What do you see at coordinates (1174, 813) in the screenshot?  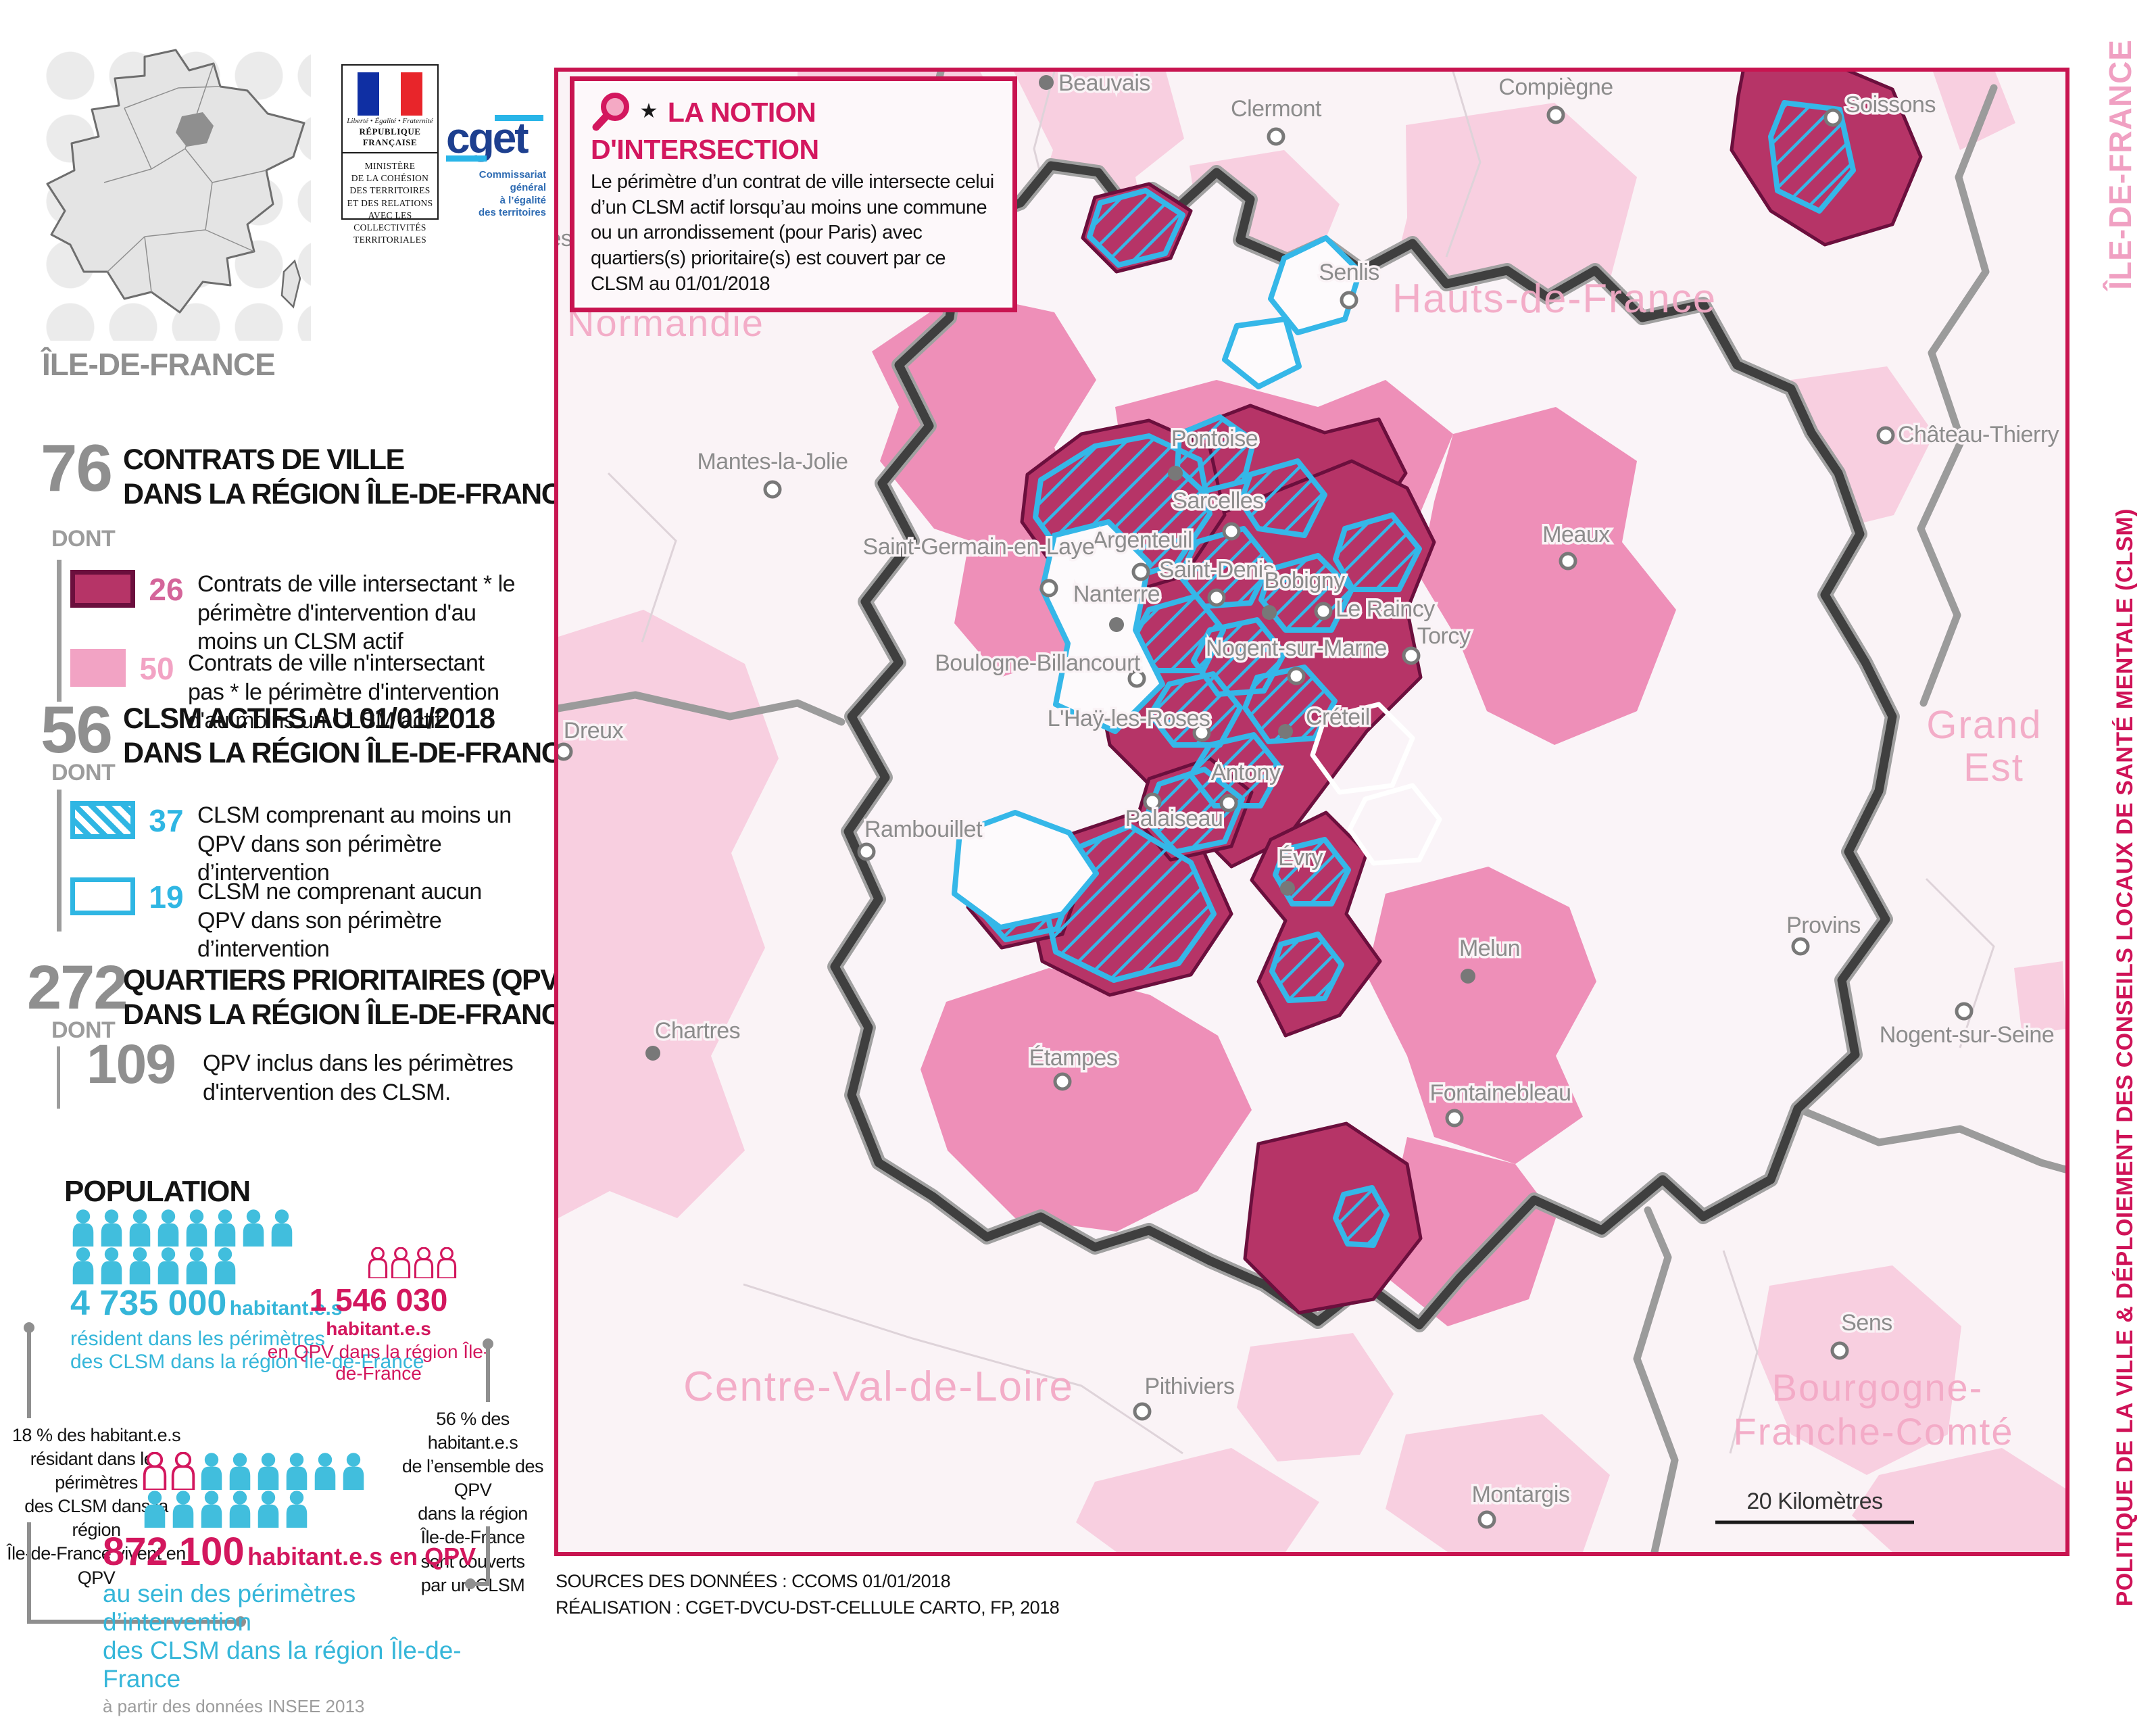 I see `city-marker: Palaiseau` at bounding box center [1174, 813].